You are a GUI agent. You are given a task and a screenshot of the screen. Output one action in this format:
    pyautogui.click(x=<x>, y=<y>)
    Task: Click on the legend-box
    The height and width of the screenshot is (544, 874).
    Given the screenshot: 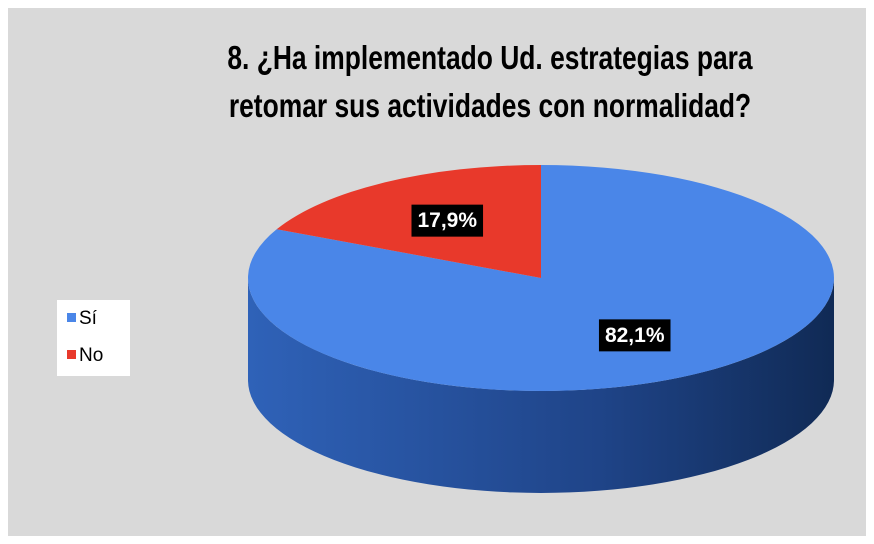 What is the action you would take?
    pyautogui.click(x=93, y=338)
    